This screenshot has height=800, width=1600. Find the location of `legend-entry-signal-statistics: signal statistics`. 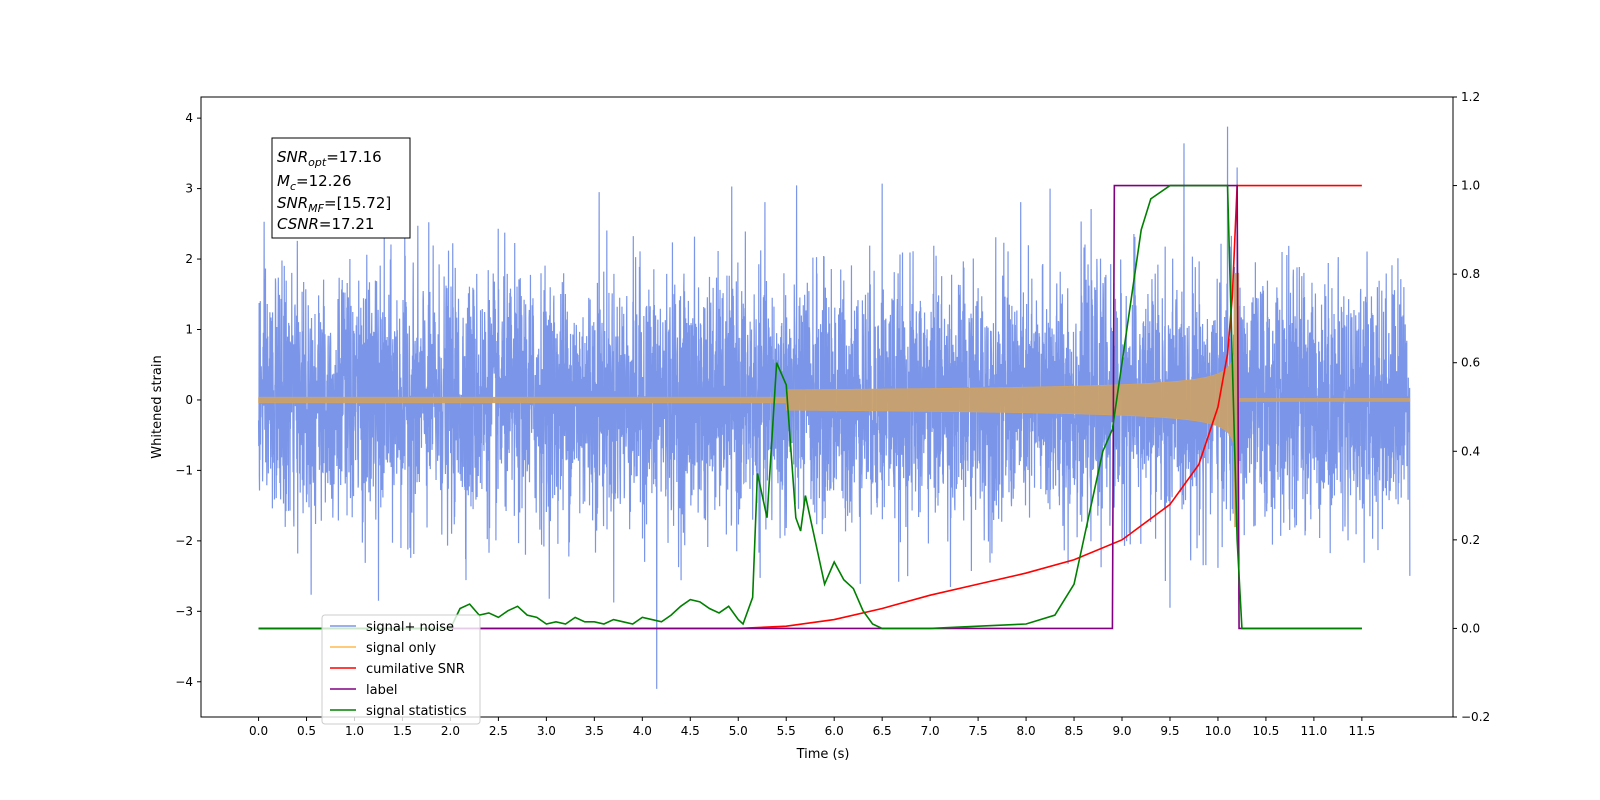

legend-entry-signal-statistics: signal statistics is located at coordinates (398, 711).